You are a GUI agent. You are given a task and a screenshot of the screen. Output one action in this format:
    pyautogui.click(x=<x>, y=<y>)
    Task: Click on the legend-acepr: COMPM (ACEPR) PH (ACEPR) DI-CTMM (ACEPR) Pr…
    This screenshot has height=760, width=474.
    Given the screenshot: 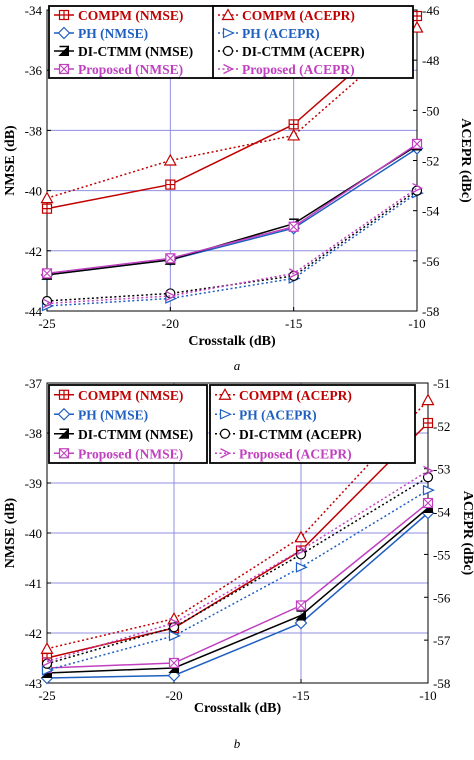 What is the action you would take?
    pyautogui.click(x=312, y=424)
    